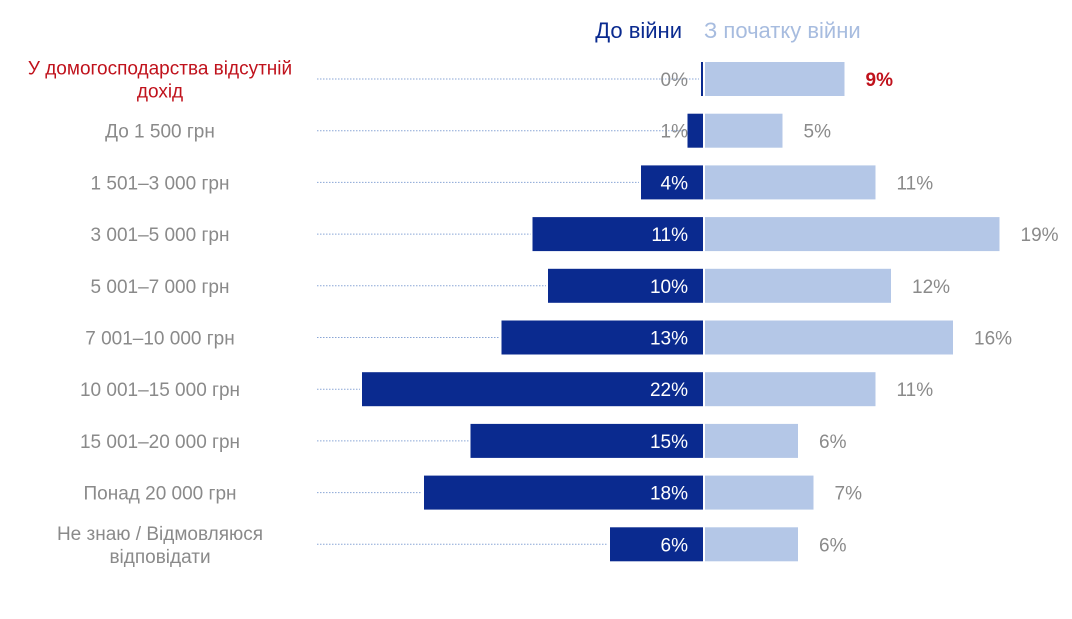 Image resolution: width=1072 pixels, height=619 pixels. What do you see at coordinates (160, 339) in the screenshot?
I see `category-label: 7 001–10 000 грн` at bounding box center [160, 339].